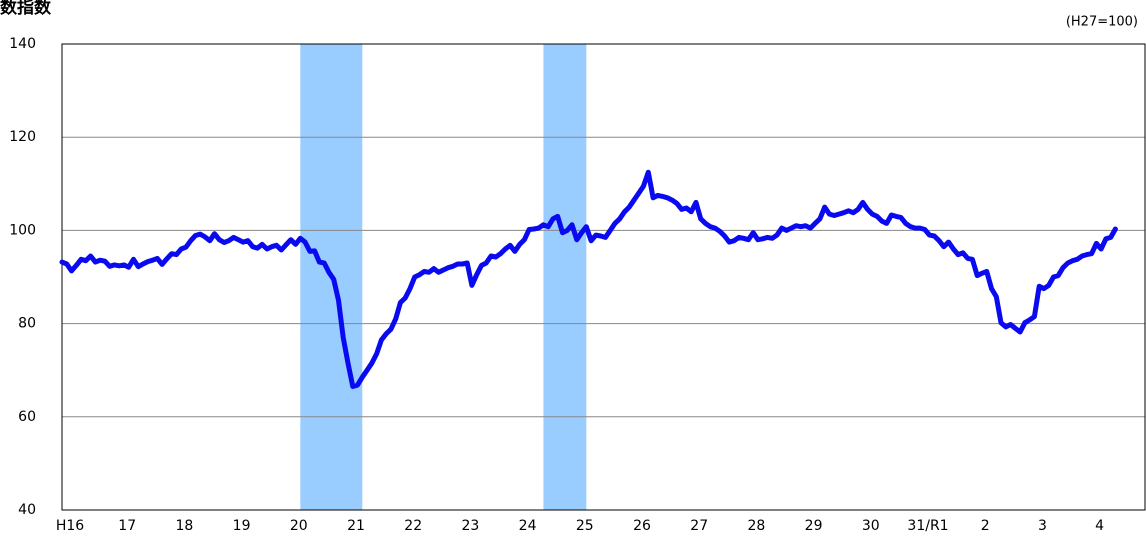 Image resolution: width=1146 pixels, height=540 pixels. What do you see at coordinates (470, 526) in the screenshot?
I see `x-tick-label: 23` at bounding box center [470, 526].